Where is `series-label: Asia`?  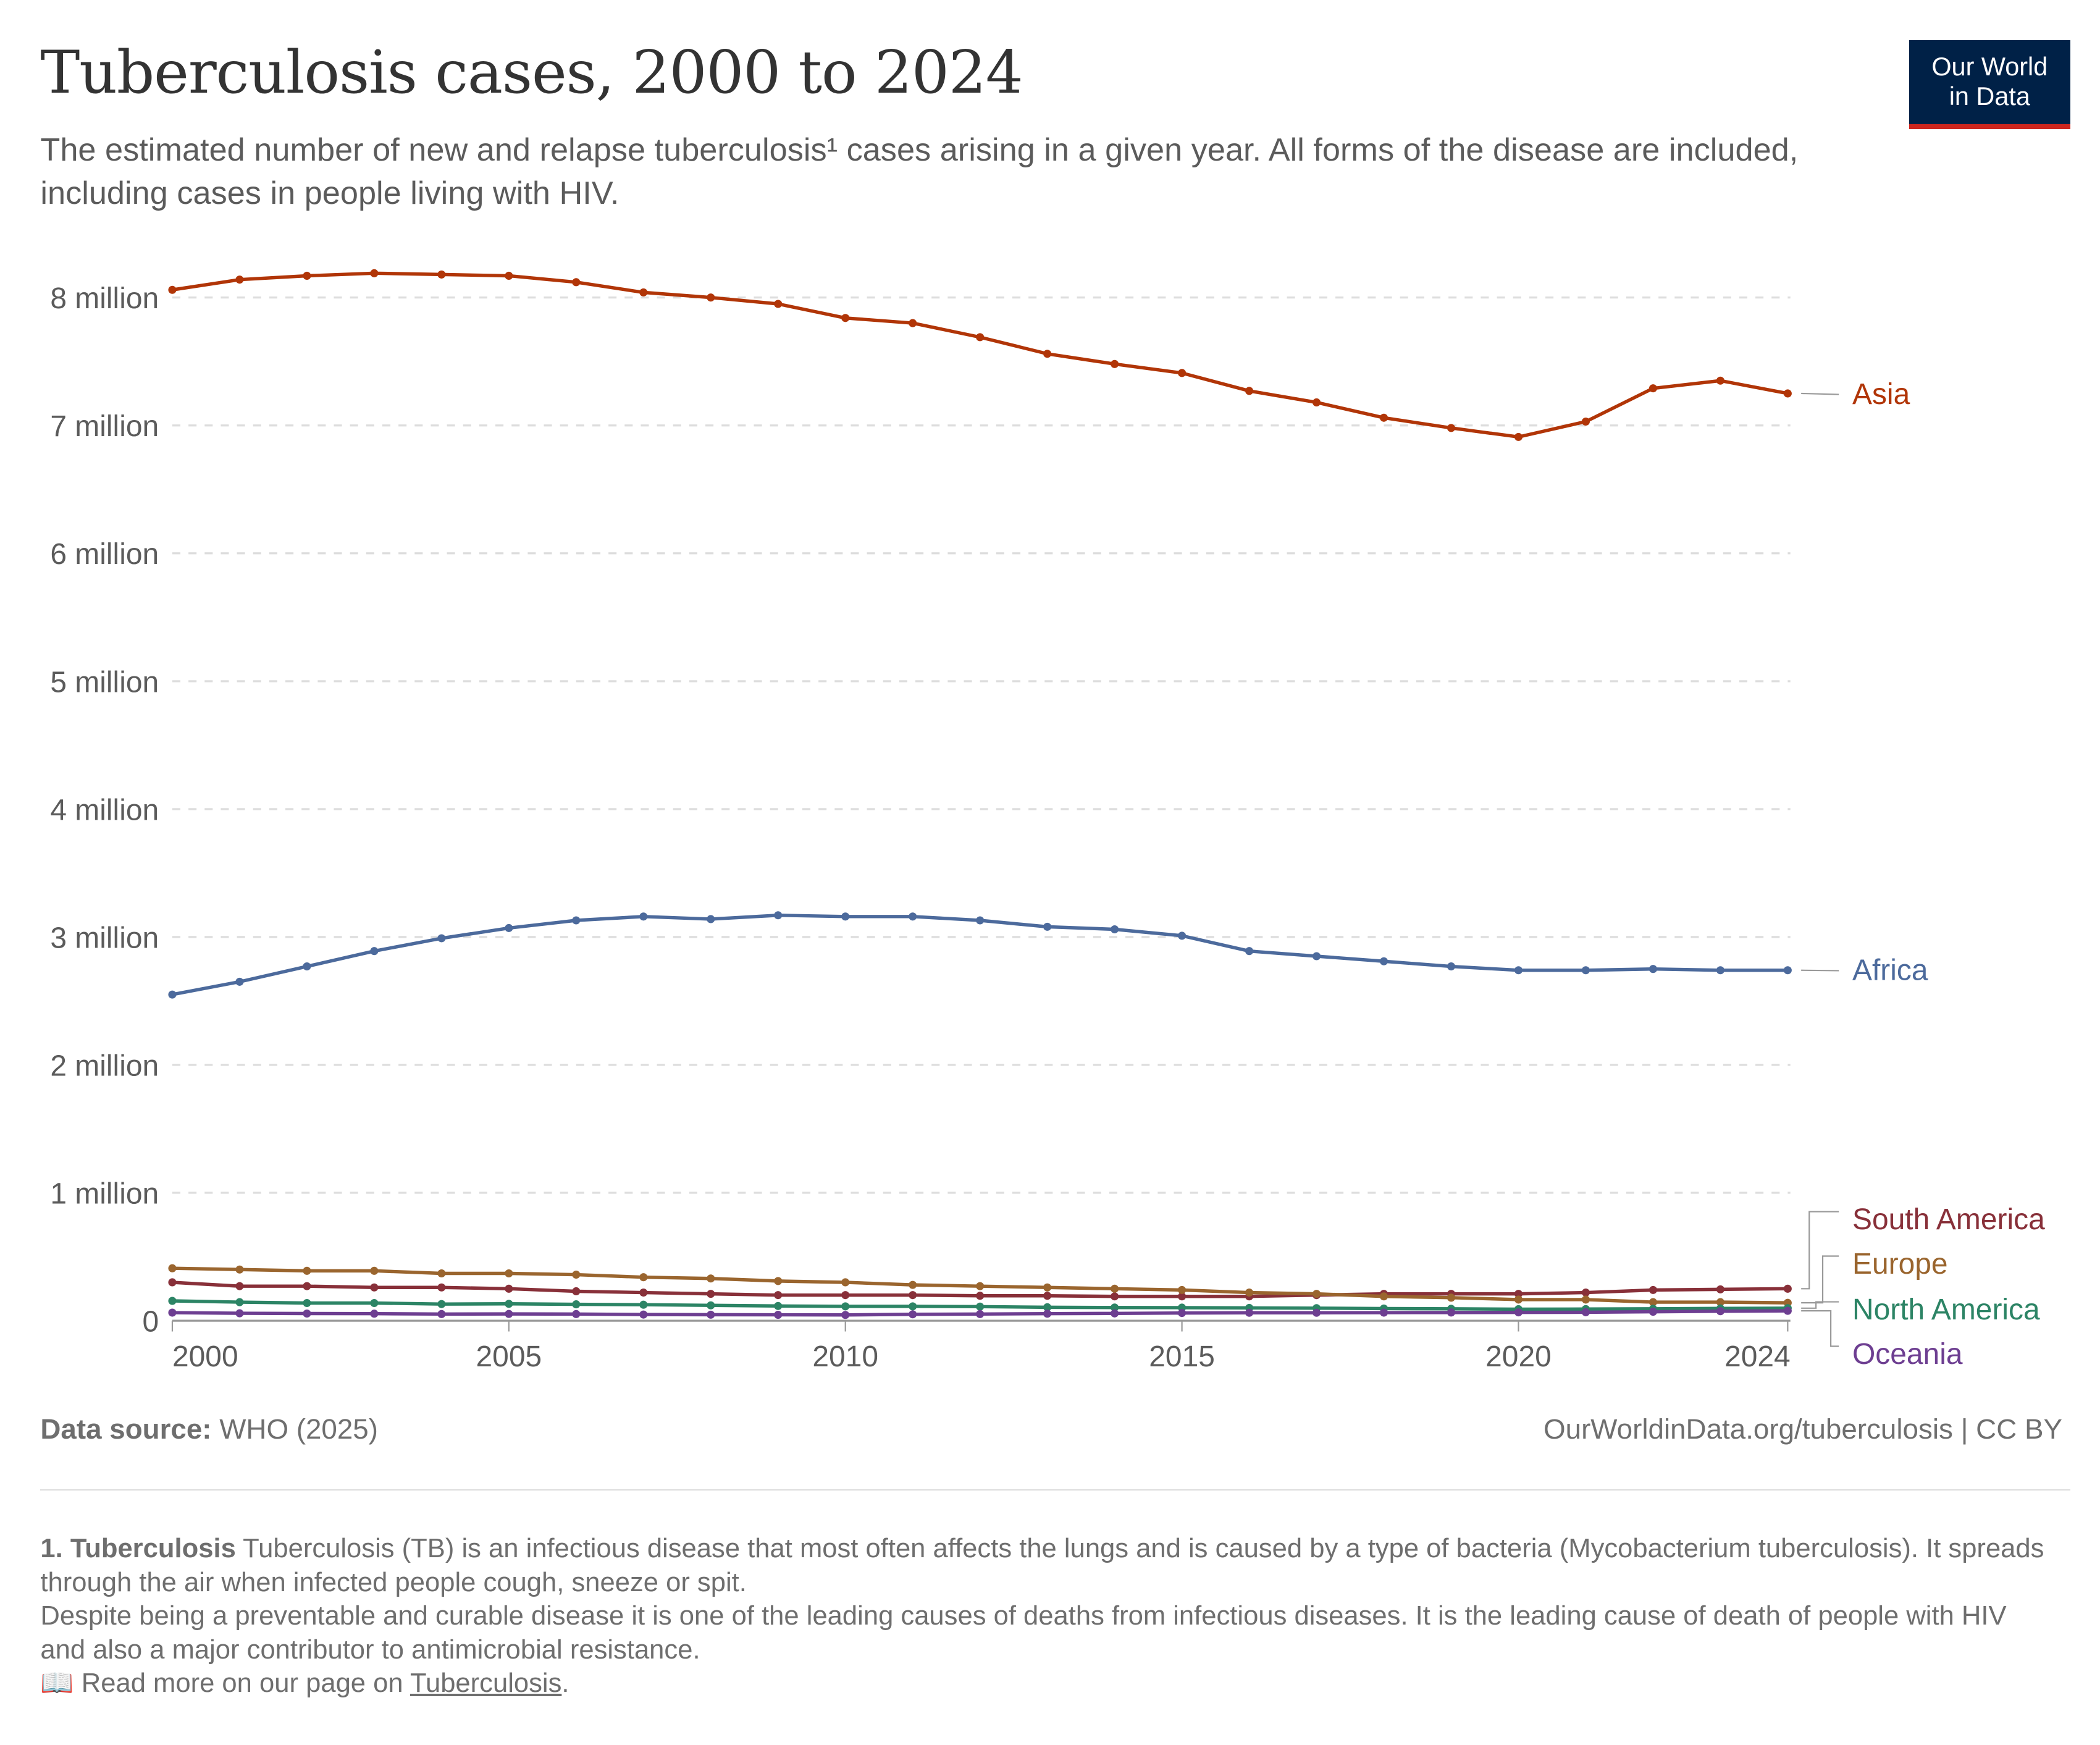
series-label: Asia is located at coordinates (1881, 394).